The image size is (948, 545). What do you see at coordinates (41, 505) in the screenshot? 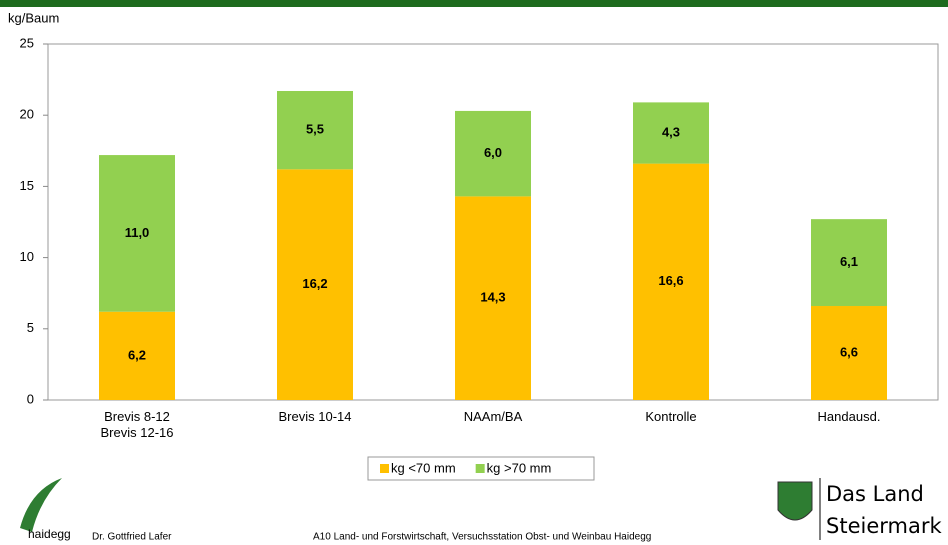
I see `haidegg-logo` at bounding box center [41, 505].